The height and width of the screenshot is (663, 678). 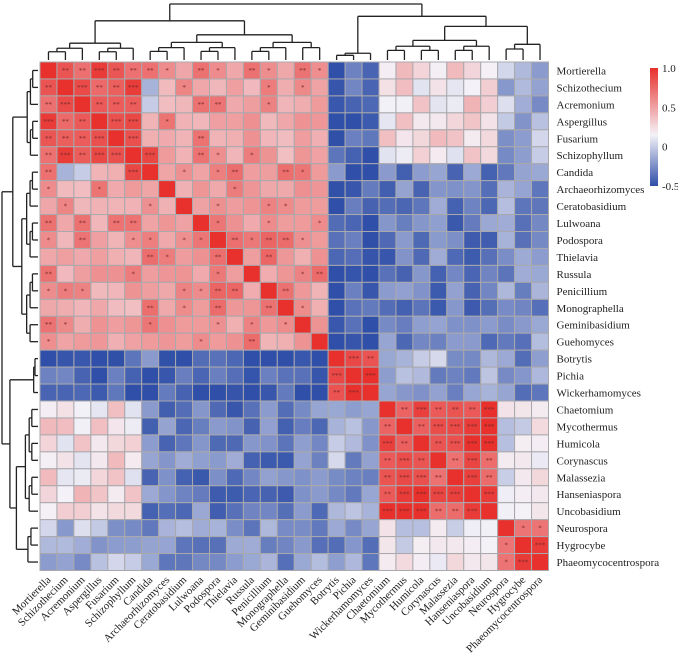 What do you see at coordinates (592, 207) in the screenshot?
I see `row-label: Ceratobasidium` at bounding box center [592, 207].